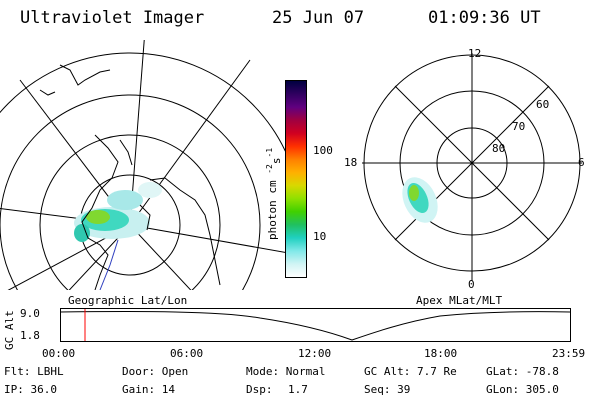  Describe the element at coordinates (387, 389) in the screenshot. I see `seq-value: Seq: 39` at that location.